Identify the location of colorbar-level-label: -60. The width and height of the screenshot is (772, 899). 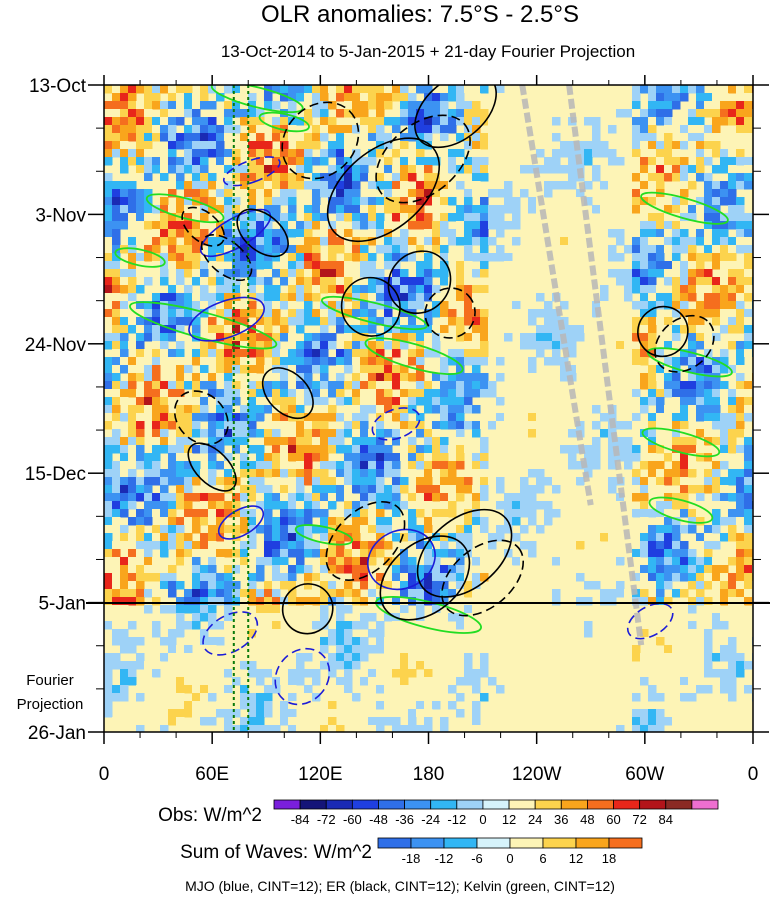
(352, 819).